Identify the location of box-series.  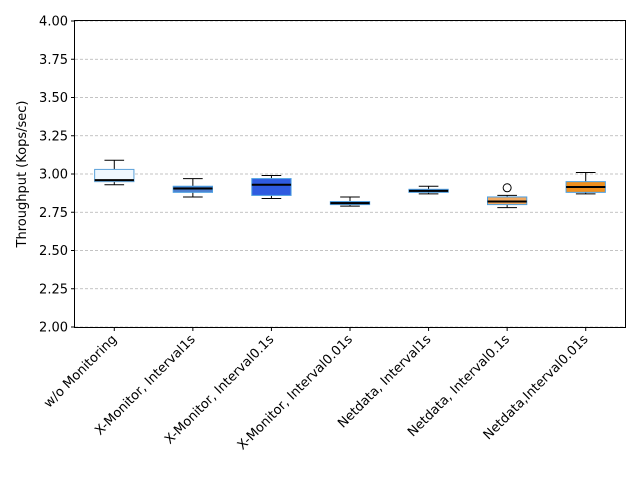
(350, 184).